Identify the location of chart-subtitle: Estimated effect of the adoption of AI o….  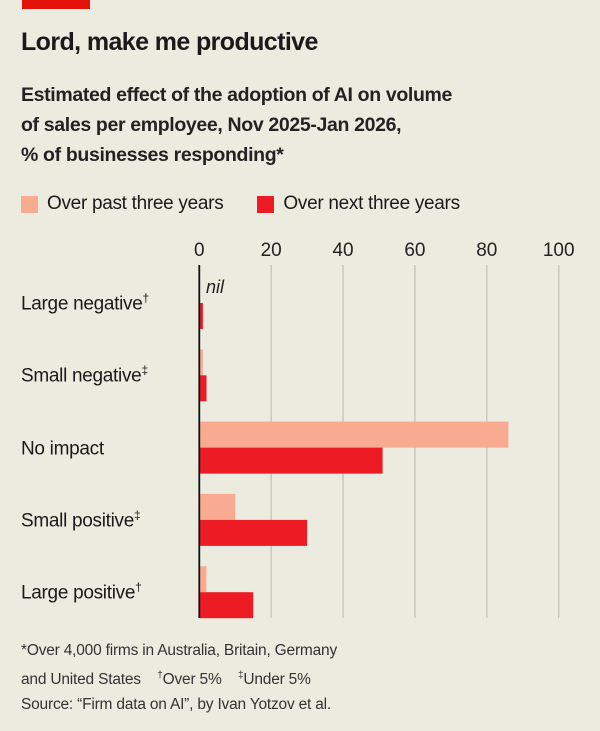
(301, 125).